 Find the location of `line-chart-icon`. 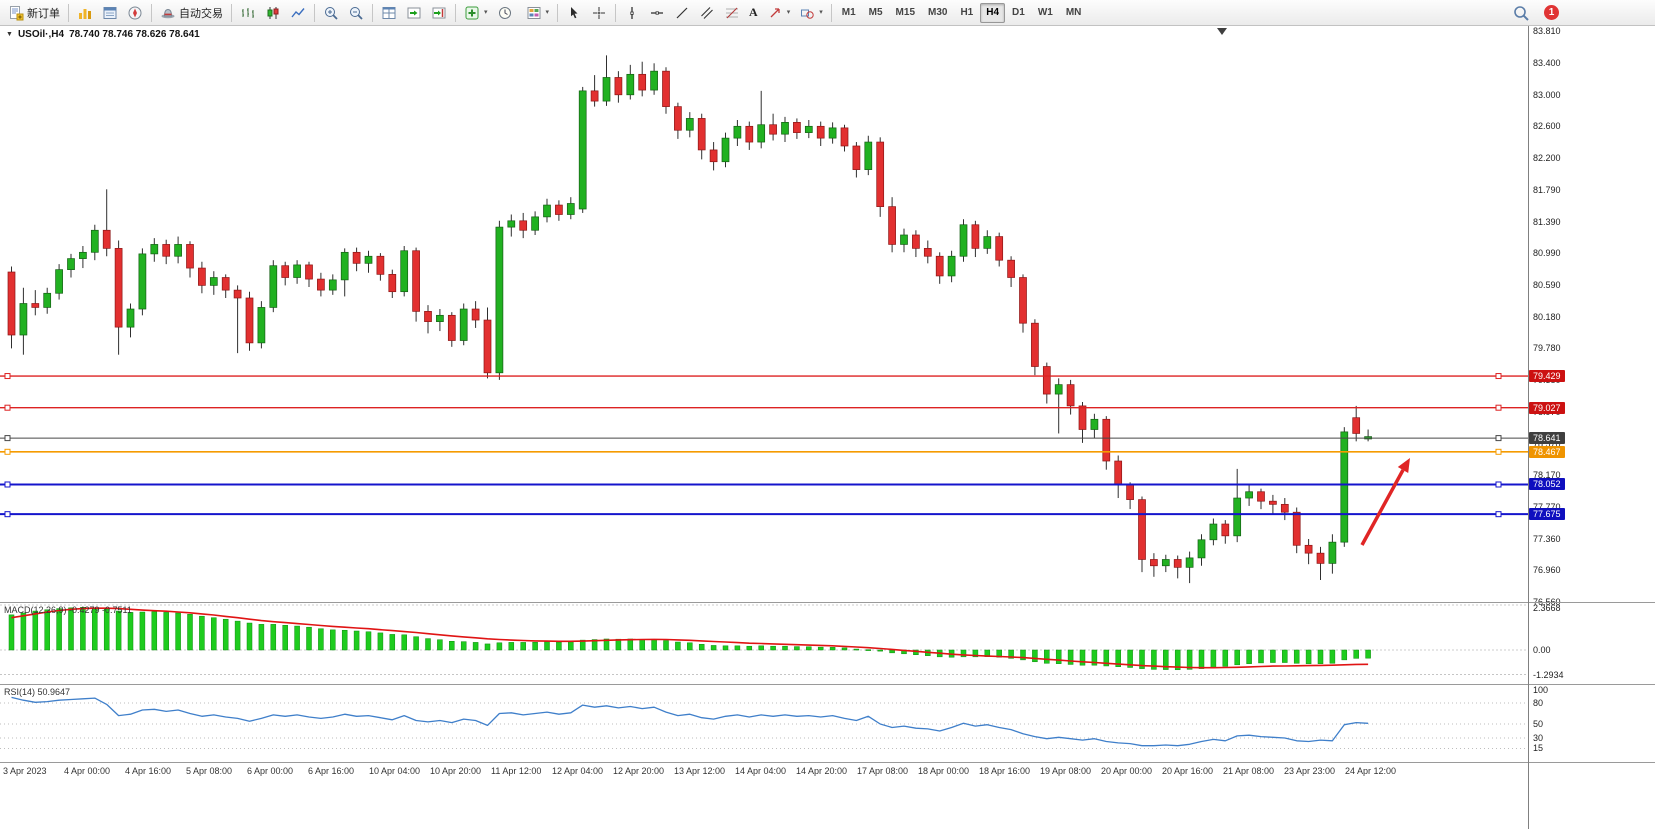

line-chart-icon is located at coordinates (298, 13).